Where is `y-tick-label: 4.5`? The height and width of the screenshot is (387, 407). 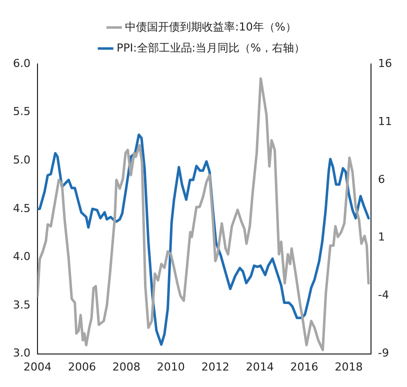 y-tick-label: 4.5 is located at coordinates (21, 208).